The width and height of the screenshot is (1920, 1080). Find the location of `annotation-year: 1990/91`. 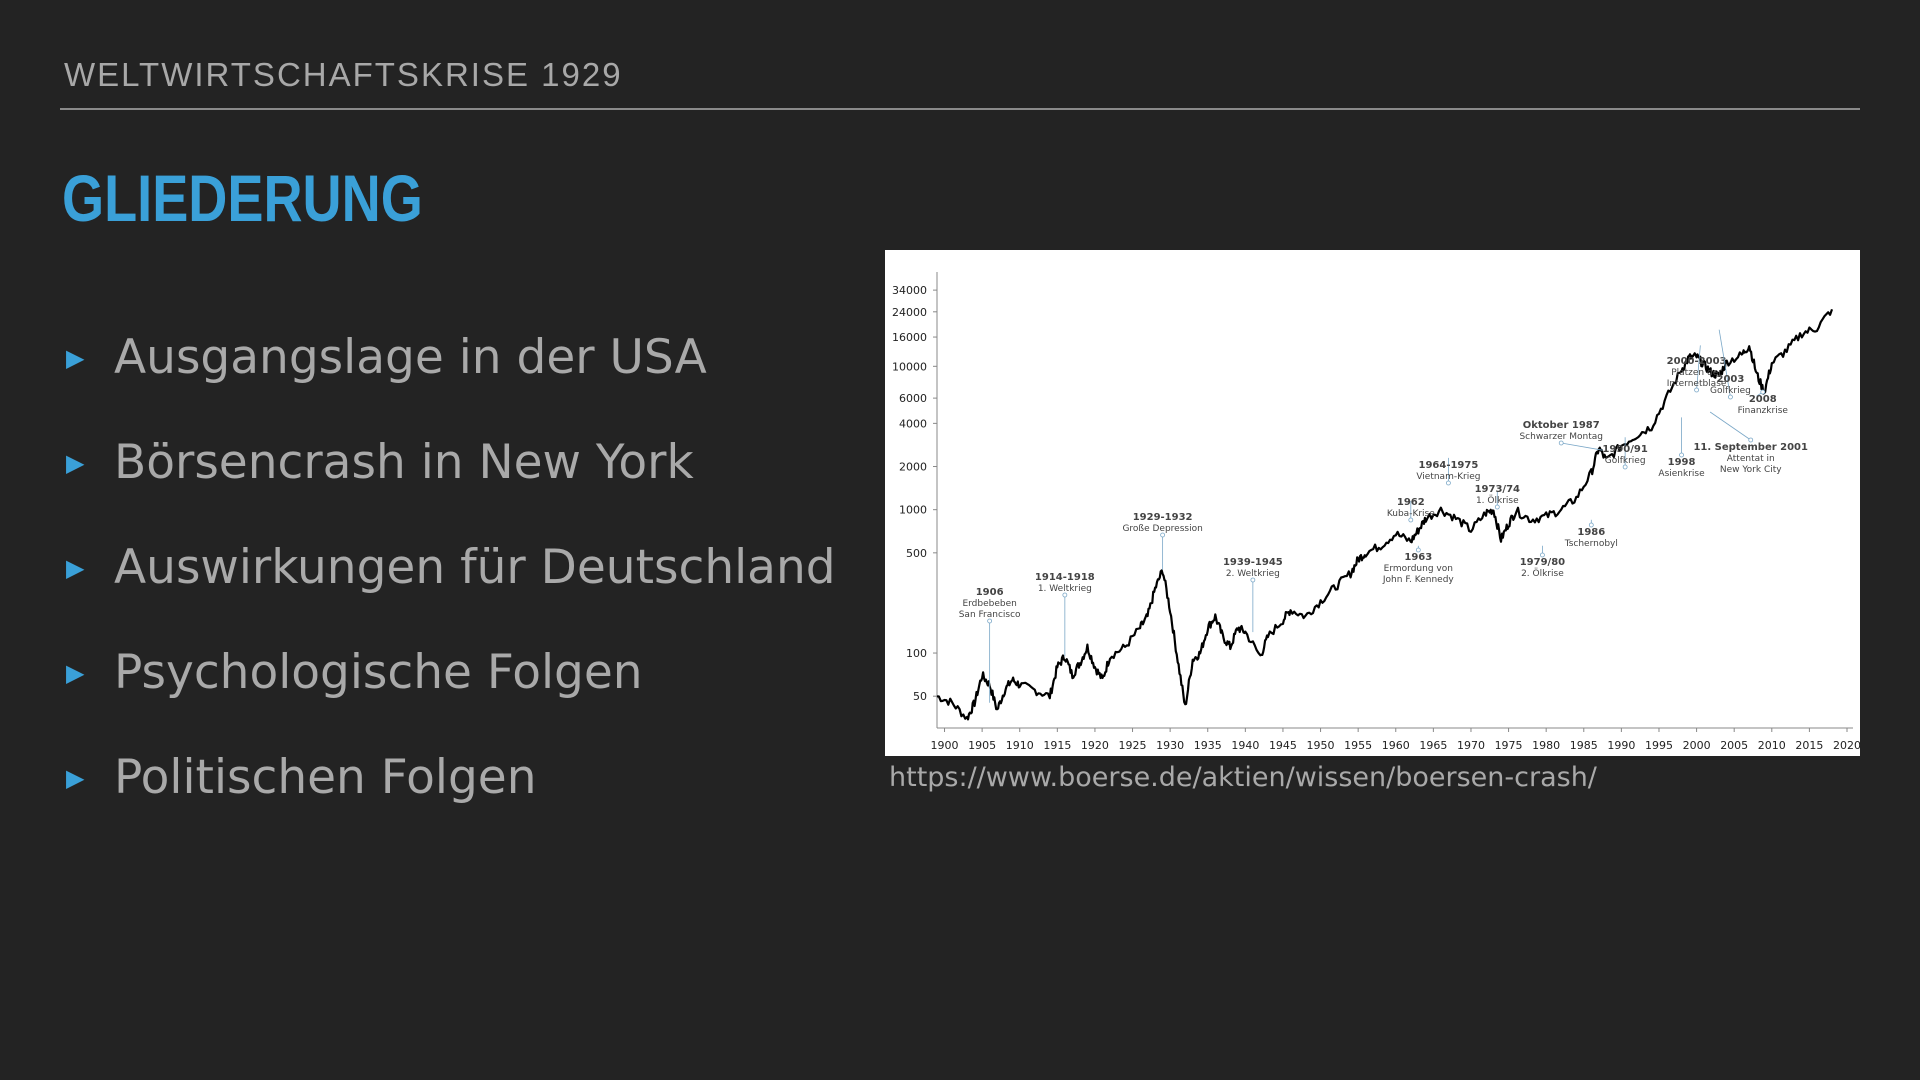

annotation-year: 1990/91 is located at coordinates (1624, 449).